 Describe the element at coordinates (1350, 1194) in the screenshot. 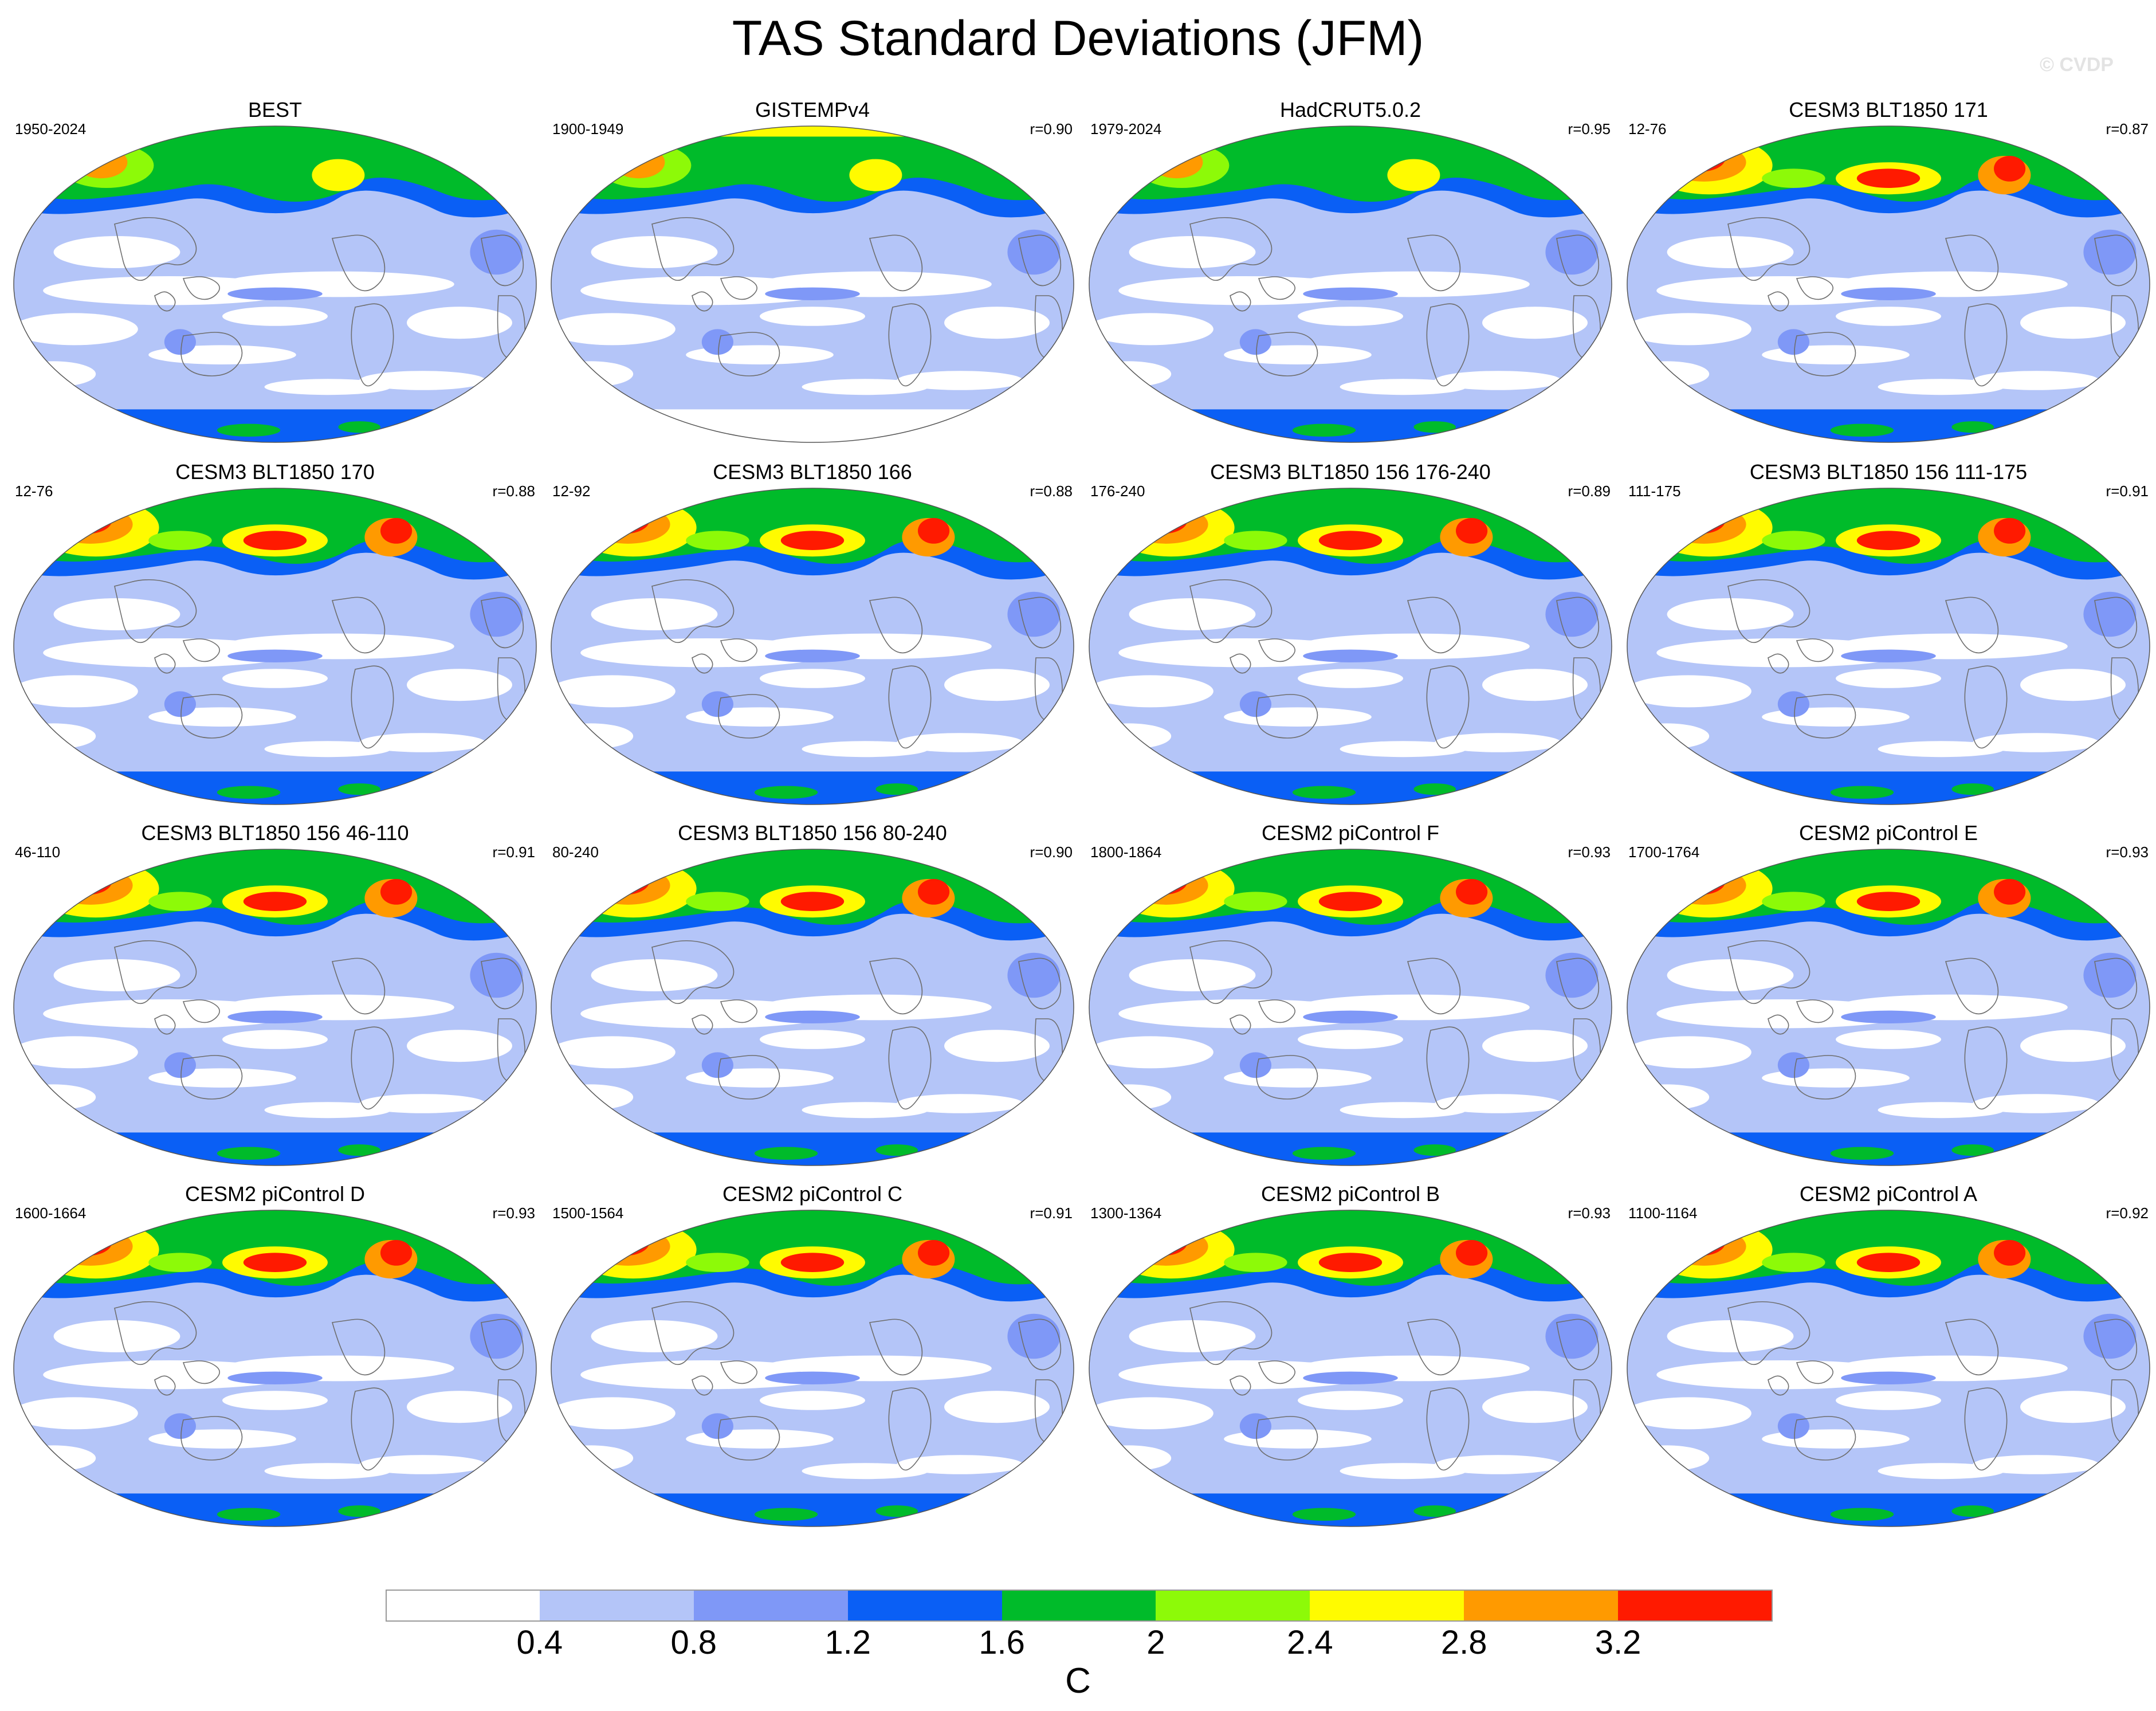

I see `panel-title: CESM2 piControl B` at that location.